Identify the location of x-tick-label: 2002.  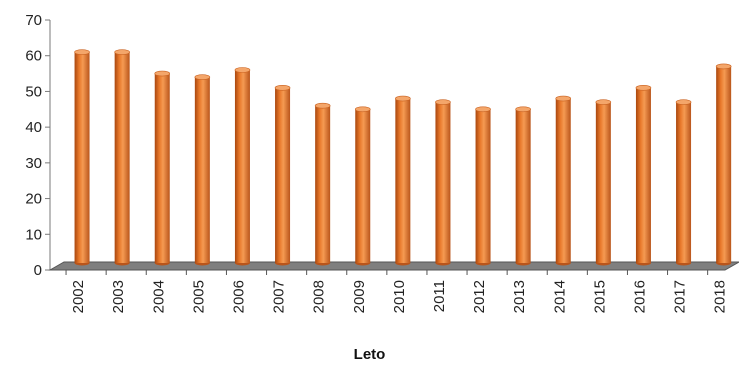
(78, 296).